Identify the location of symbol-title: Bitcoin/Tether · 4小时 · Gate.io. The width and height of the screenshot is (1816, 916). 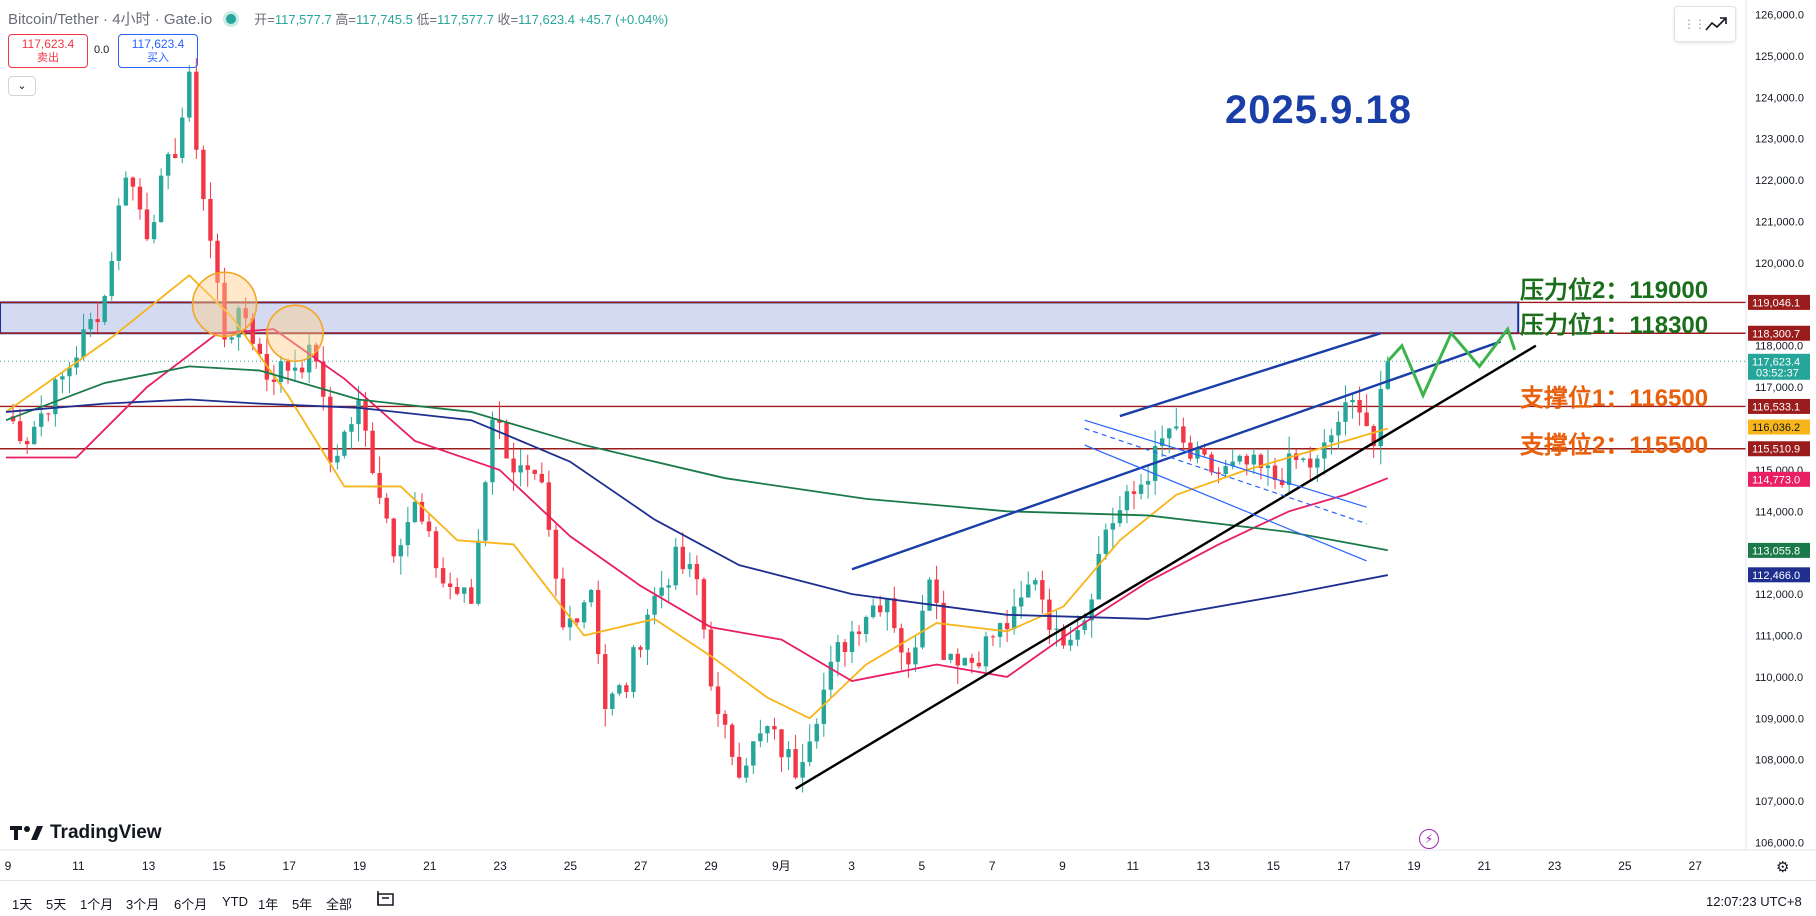
(110, 19).